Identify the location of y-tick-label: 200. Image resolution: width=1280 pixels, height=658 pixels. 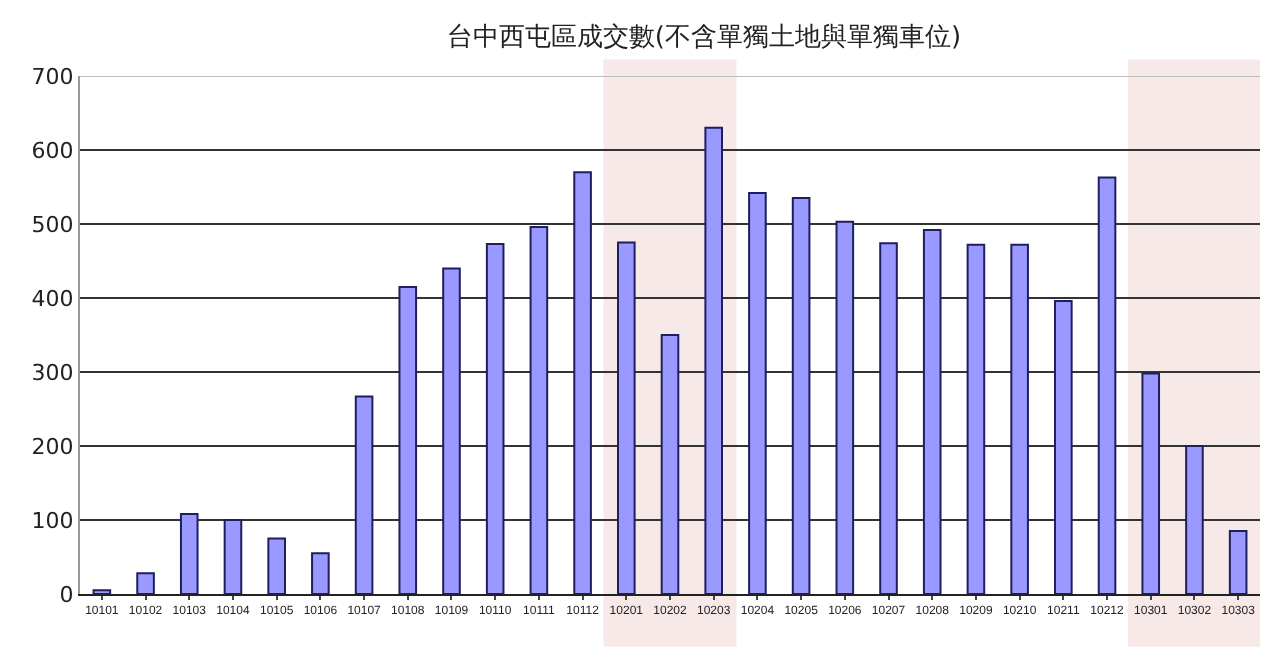
(52, 446).